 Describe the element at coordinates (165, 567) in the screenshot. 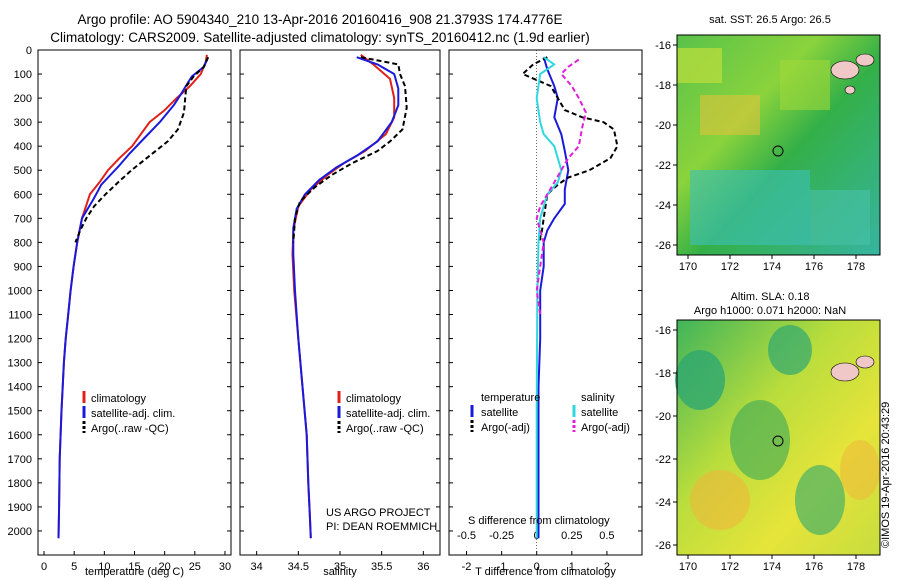

I see `x-tick-label: 20` at that location.